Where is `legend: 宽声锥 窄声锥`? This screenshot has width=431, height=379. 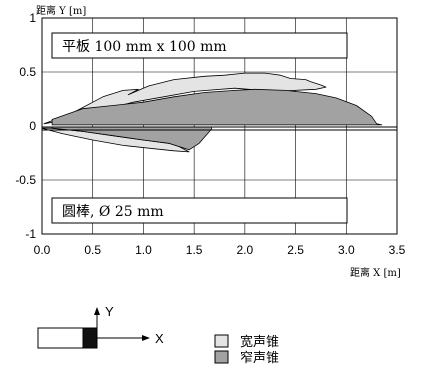 legend: 宽声锥 窄声锥 is located at coordinates (246, 350).